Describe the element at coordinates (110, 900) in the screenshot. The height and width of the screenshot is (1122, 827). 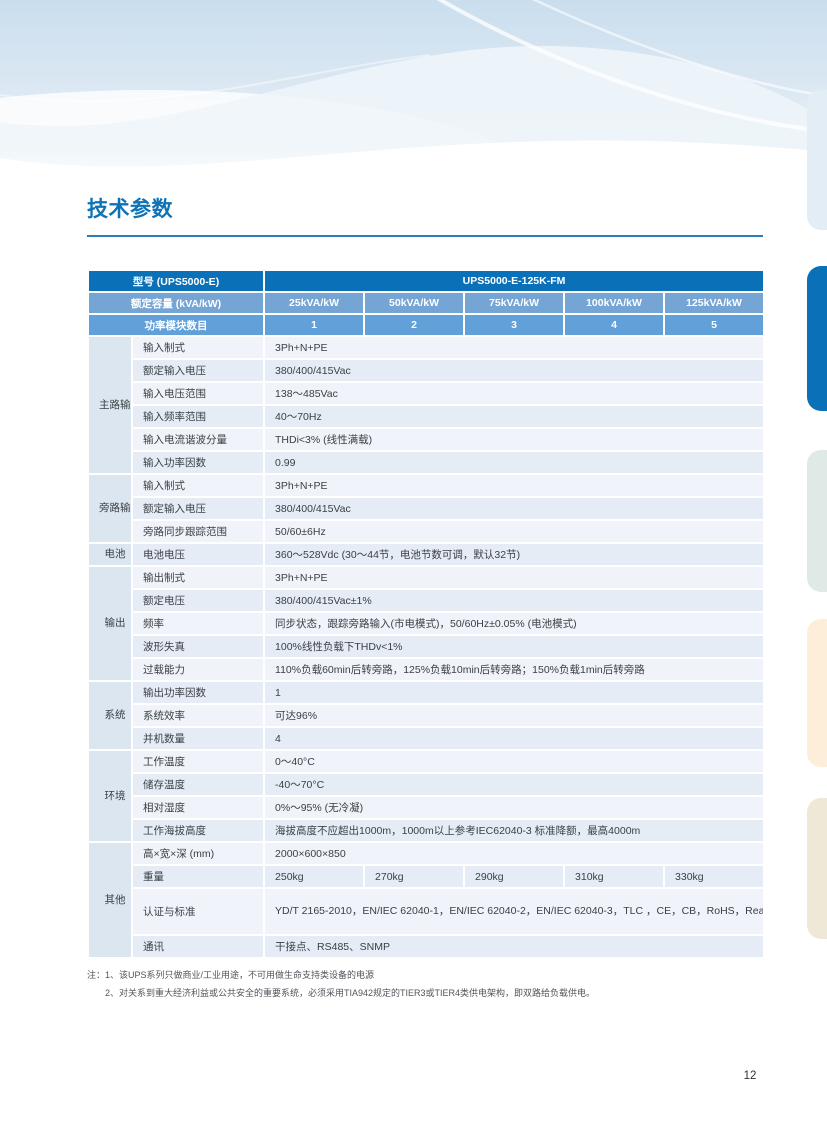
I see `section-label: 其他` at that location.